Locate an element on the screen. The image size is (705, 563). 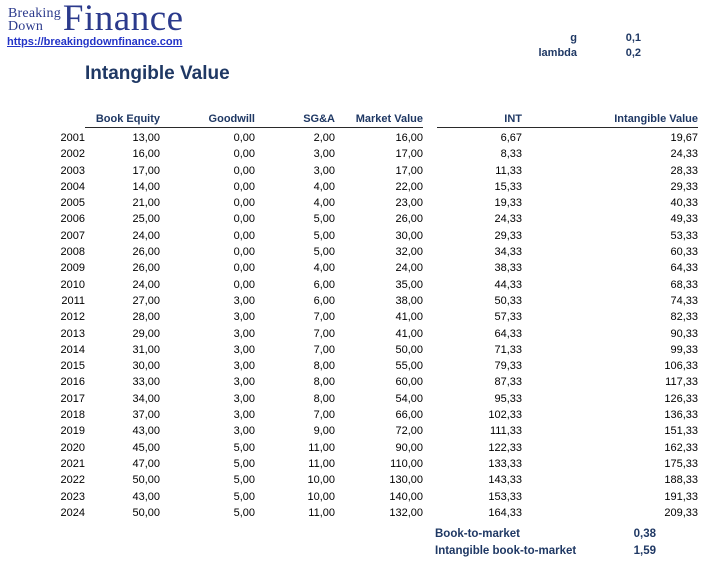
table-row: 2002 16,00 0,00 3,00 17,00 8,33 24,33 is located at coordinates (370, 154).